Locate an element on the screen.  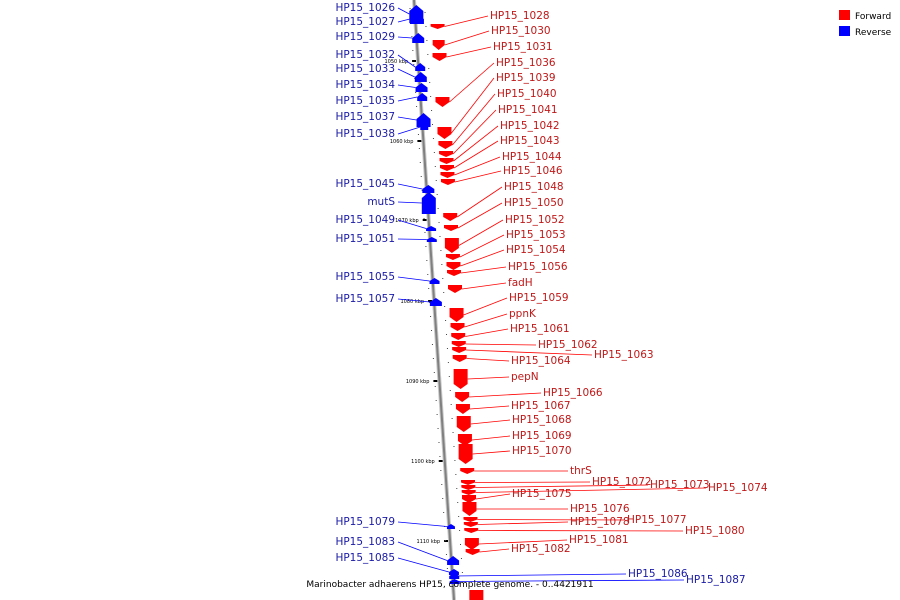
forward-gene-label: HP15_1059 is located at coordinates (539, 298).